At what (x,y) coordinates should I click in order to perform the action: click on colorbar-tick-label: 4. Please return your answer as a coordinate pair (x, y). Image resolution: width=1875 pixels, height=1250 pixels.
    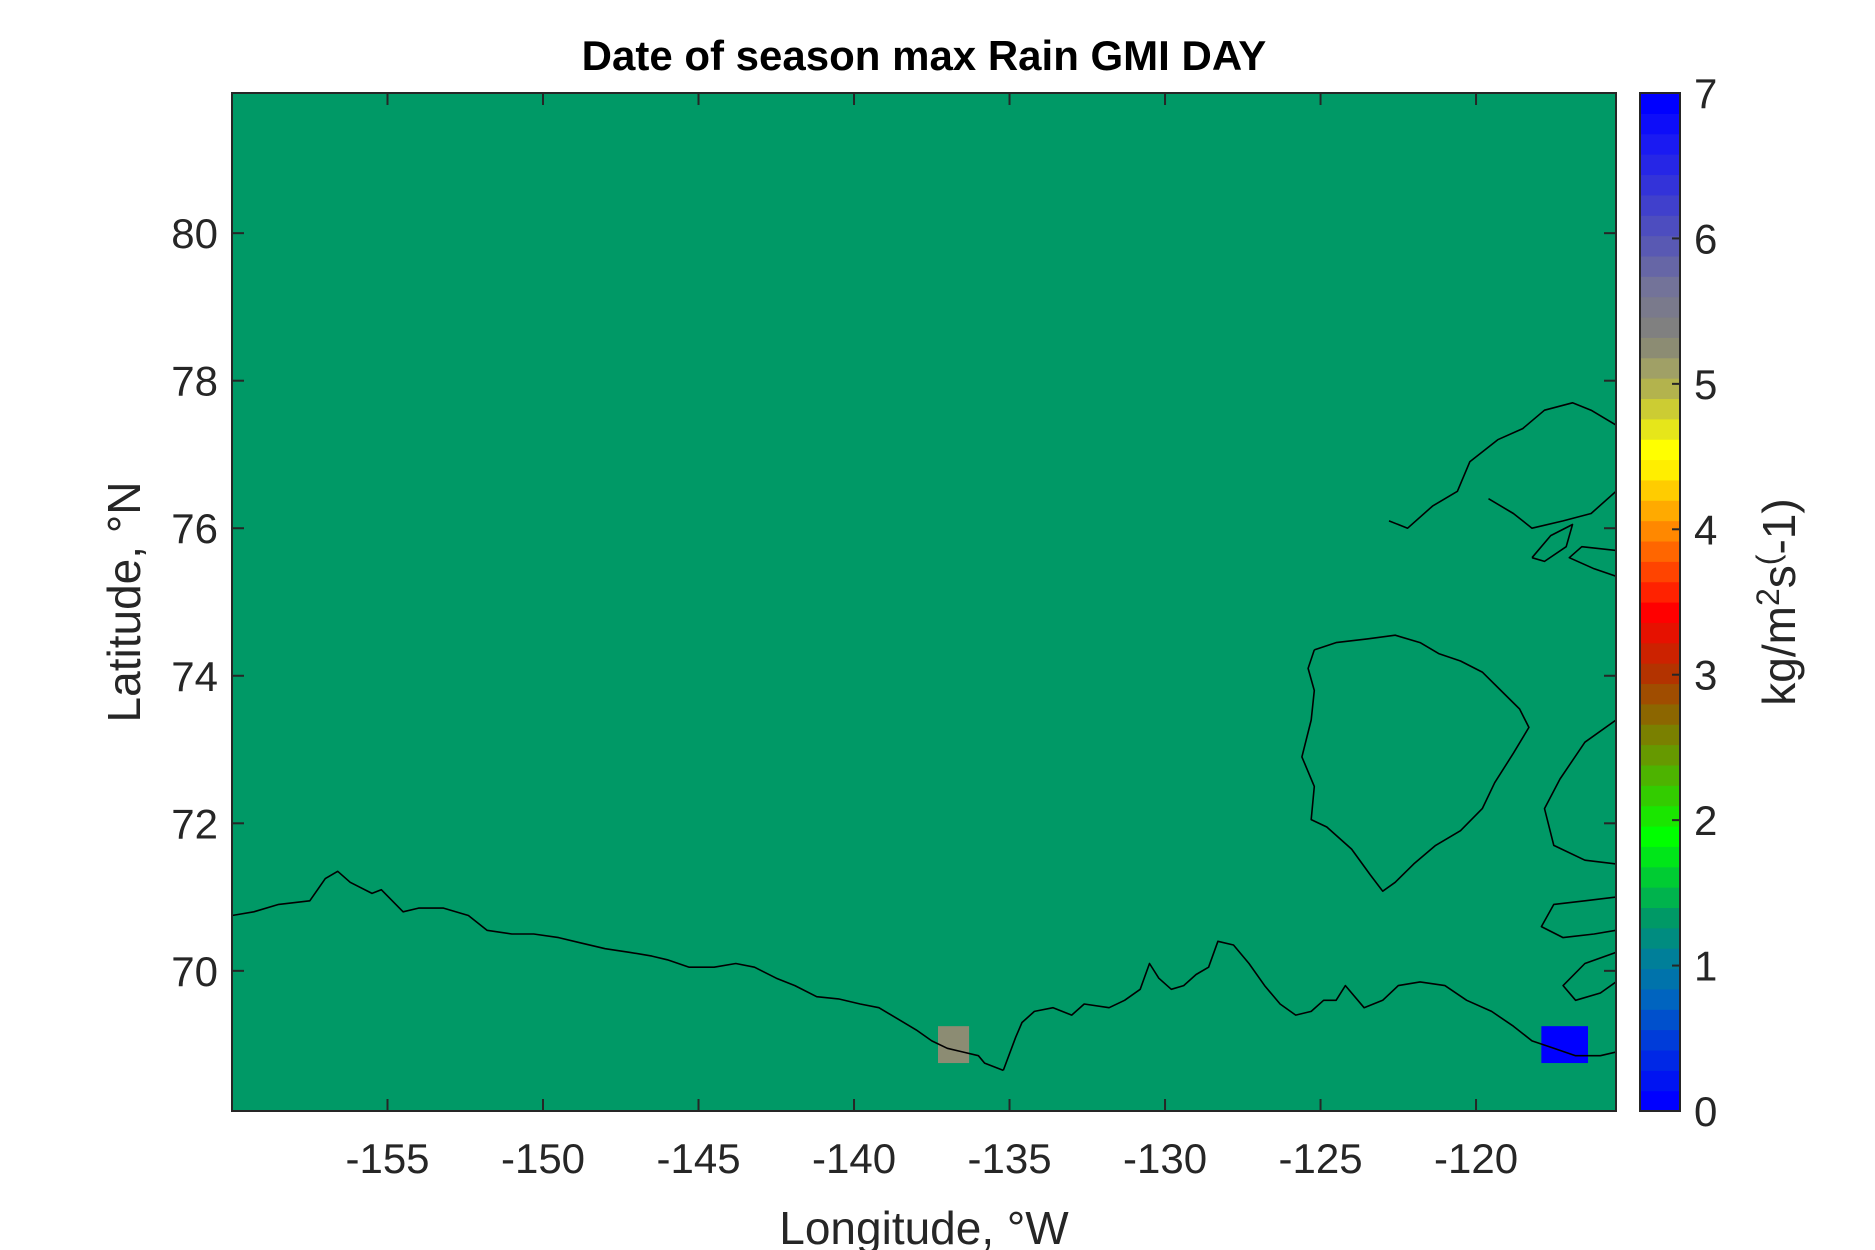
    Looking at the image, I should click on (1705, 529).